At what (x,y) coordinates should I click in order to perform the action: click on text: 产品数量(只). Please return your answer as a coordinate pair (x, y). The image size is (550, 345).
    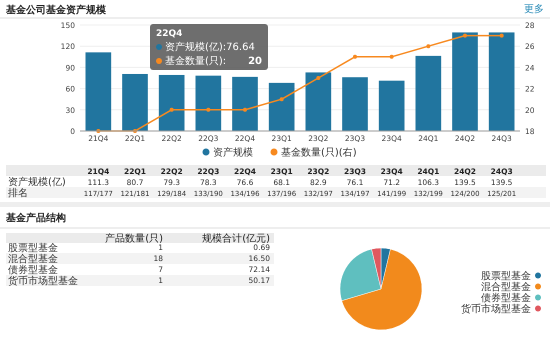
    Looking at the image, I should click on (134, 238).